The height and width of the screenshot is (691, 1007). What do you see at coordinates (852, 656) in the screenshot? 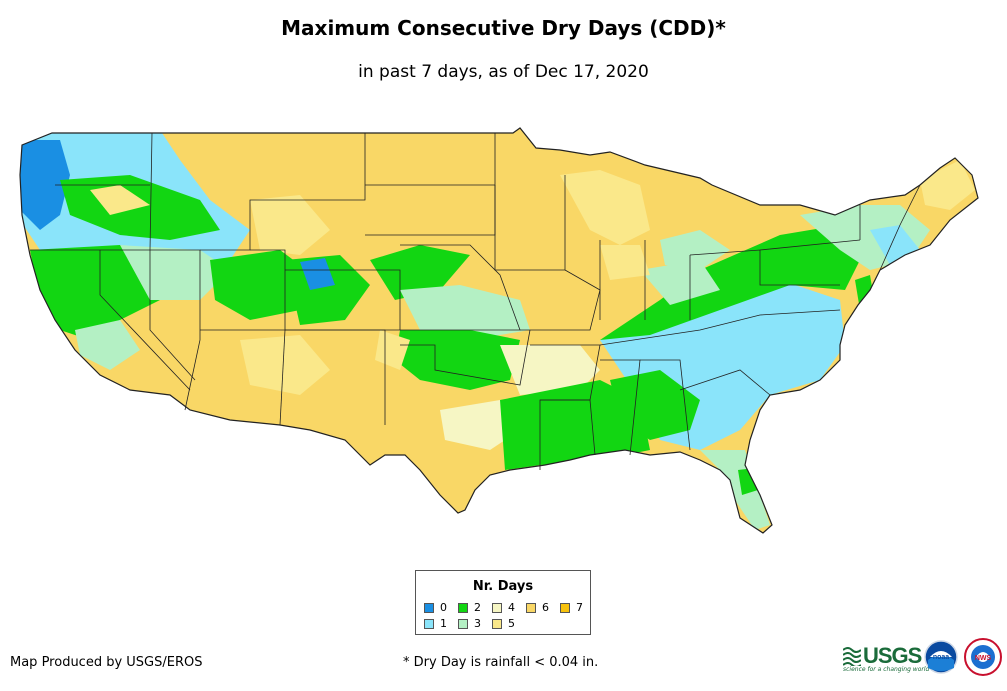
I see `usgs-wave-icon` at bounding box center [852, 656].